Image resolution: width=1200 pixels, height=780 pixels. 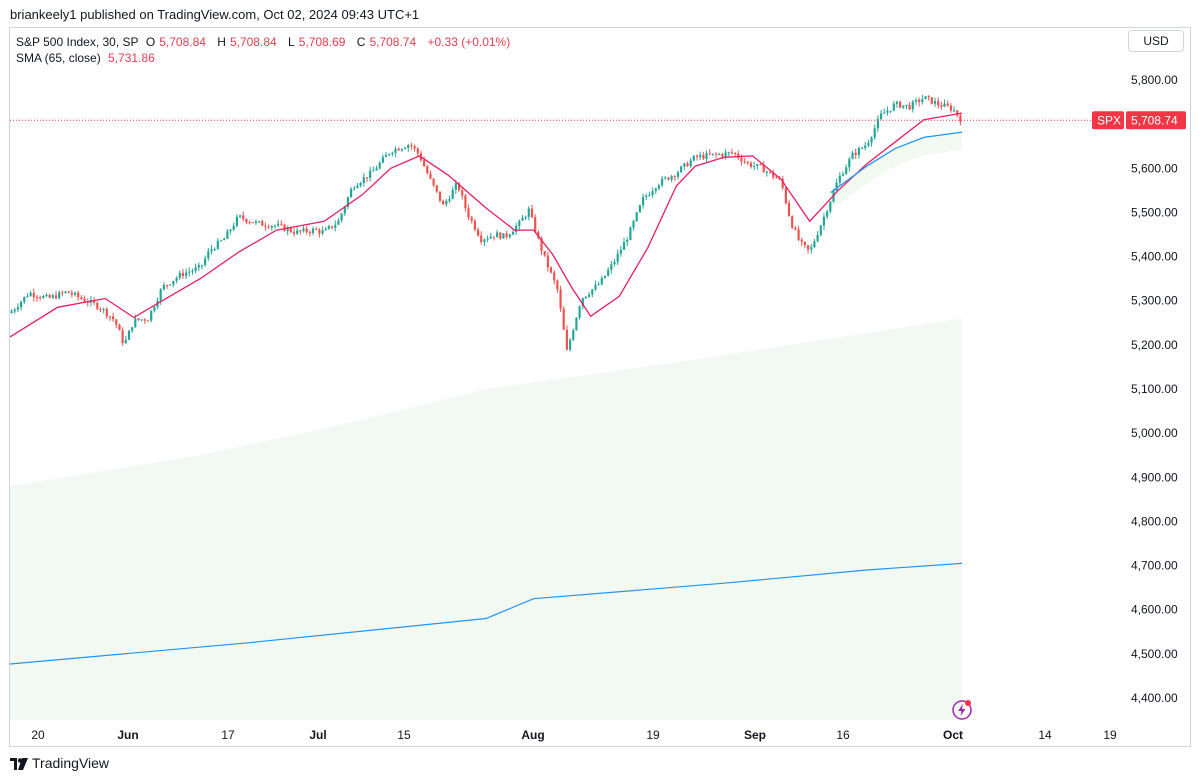 I want to click on tradingview-logo-icon, so click(x=19, y=763).